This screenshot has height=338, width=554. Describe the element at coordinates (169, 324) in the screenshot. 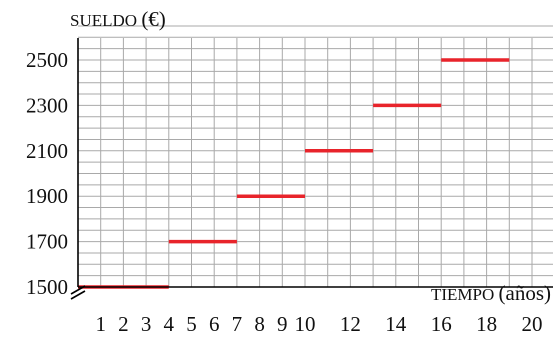

I see `x-tick-label: 4` at that location.